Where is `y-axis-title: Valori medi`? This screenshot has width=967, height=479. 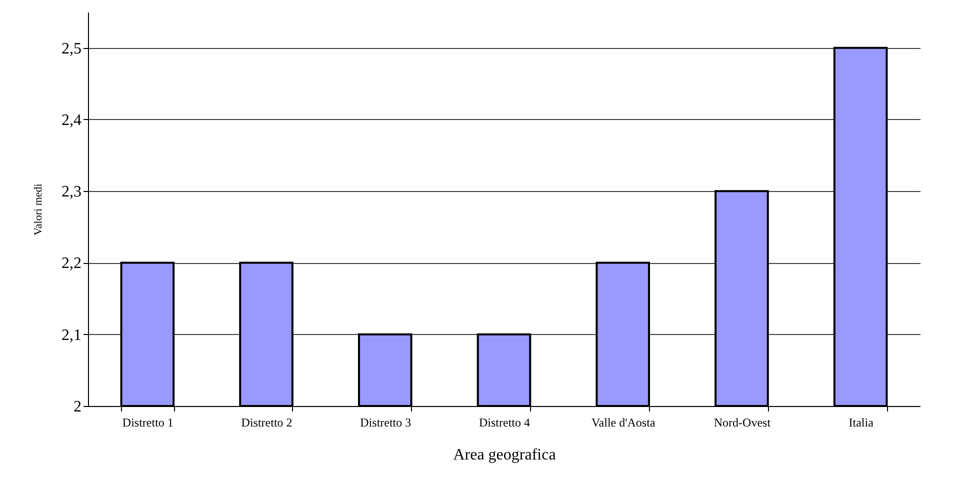 y-axis-title: Valori medi is located at coordinates (38, 210).